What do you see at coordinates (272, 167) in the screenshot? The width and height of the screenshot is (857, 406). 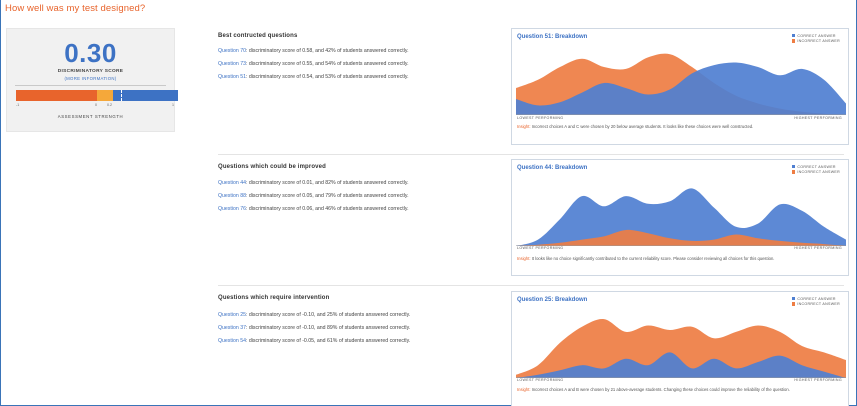 I see `section-heading: Questions which could be improved` at bounding box center [272, 167].